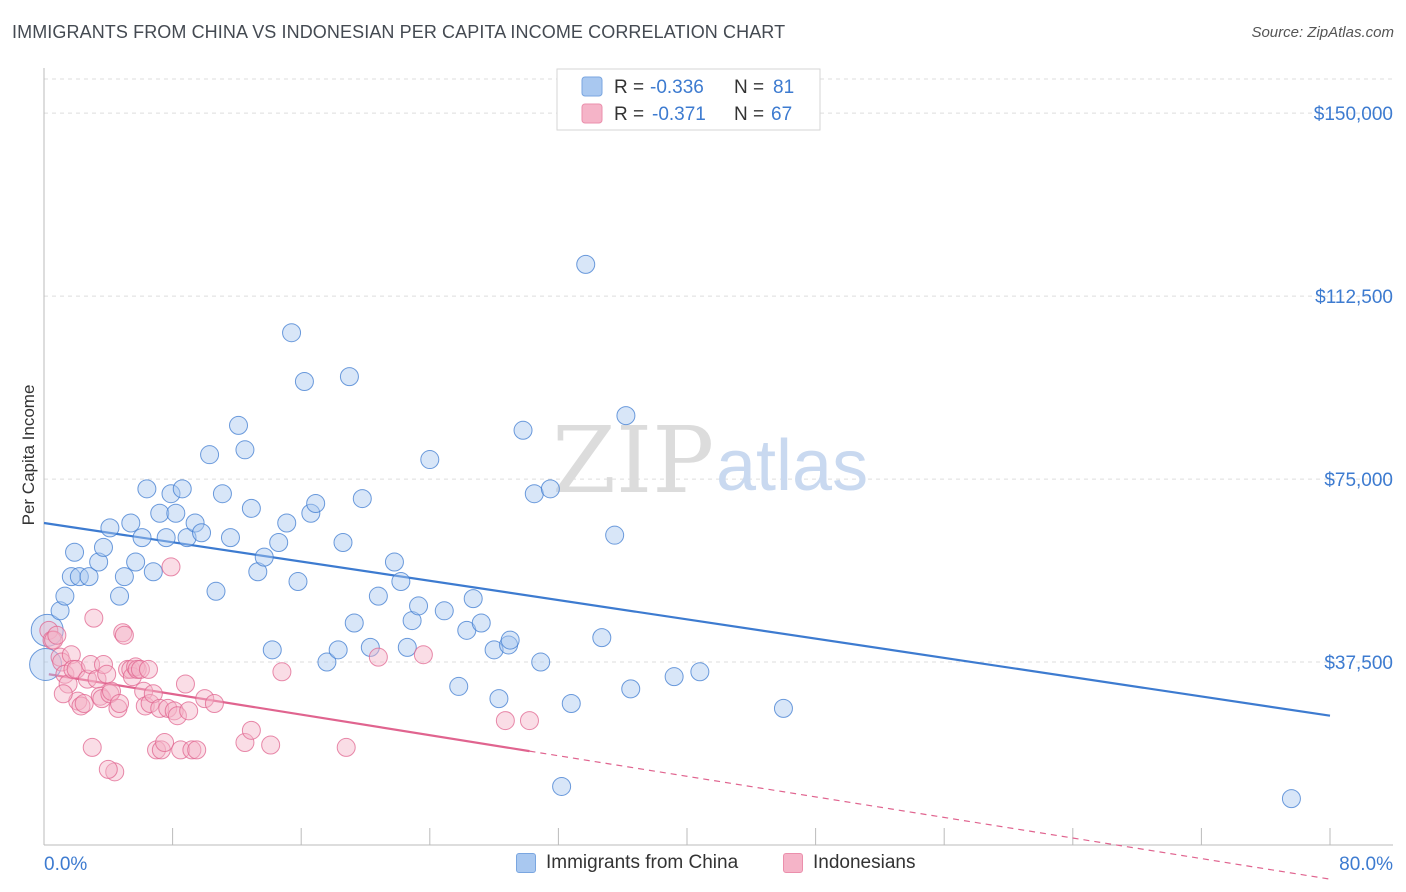 This screenshot has width=1406, height=892. What do you see at coordinates (1358, 663) in the screenshot?
I see `y-tick-label: $37,500` at bounding box center [1358, 663].